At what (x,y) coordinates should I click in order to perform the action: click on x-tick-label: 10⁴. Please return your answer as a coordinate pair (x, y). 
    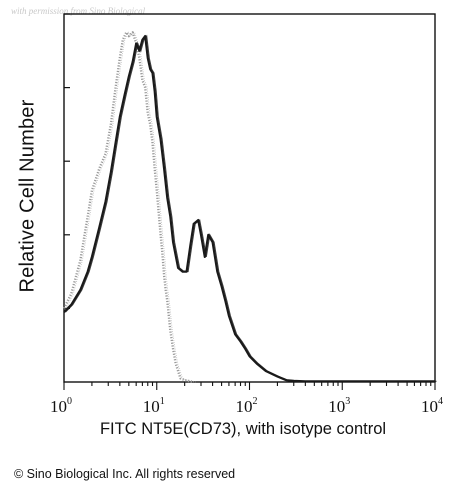
    Looking at the image, I should click on (432, 406).